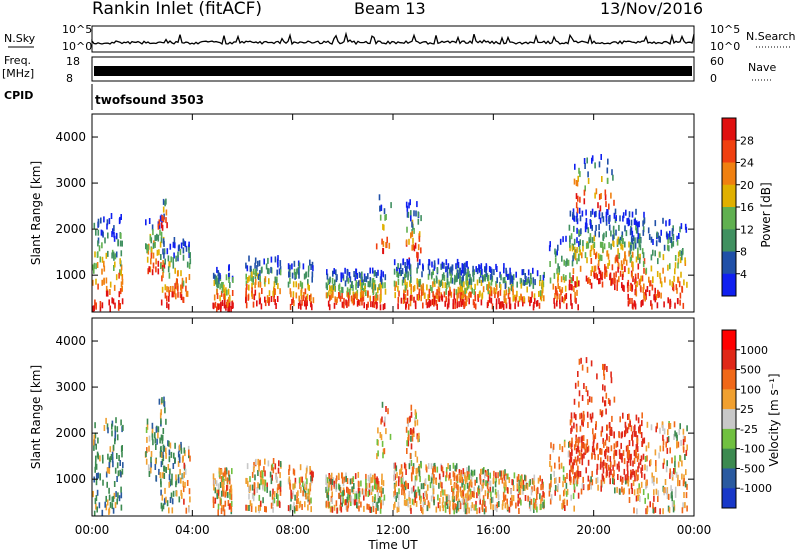 Image resolution: width=800 pixels, height=554 pixels. What do you see at coordinates (92, 530) in the screenshot?
I see `x-tick-label: 00:00` at bounding box center [92, 530].